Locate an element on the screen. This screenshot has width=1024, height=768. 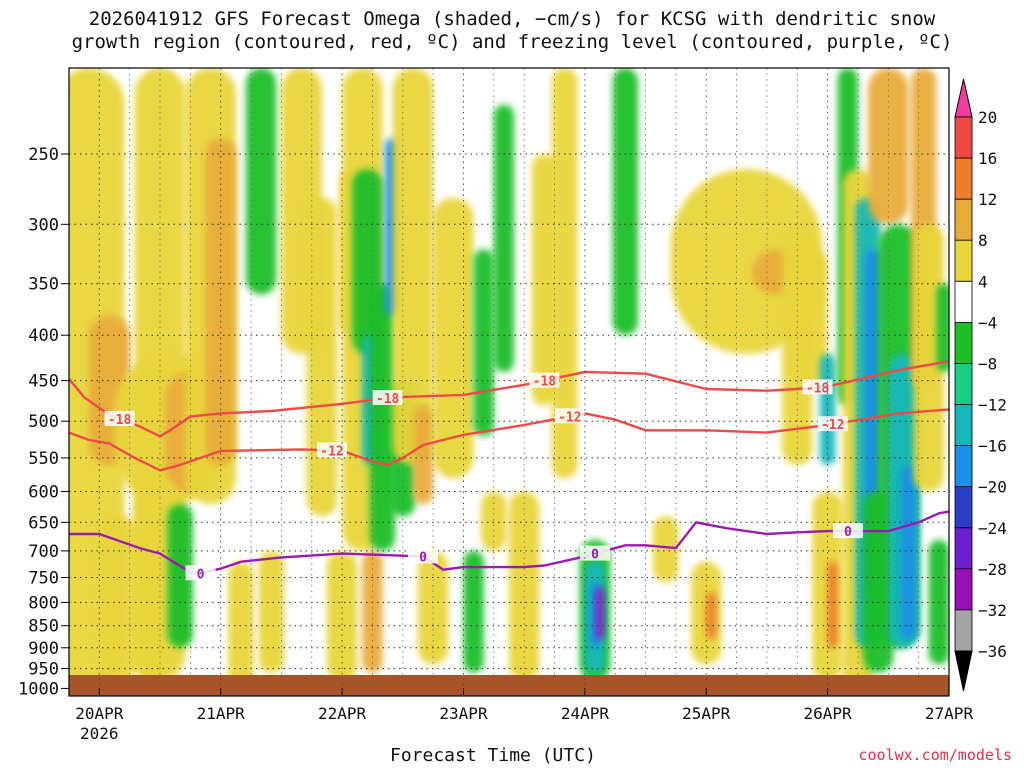
source-credit: coolwx.com/models is located at coordinates (935, 755).